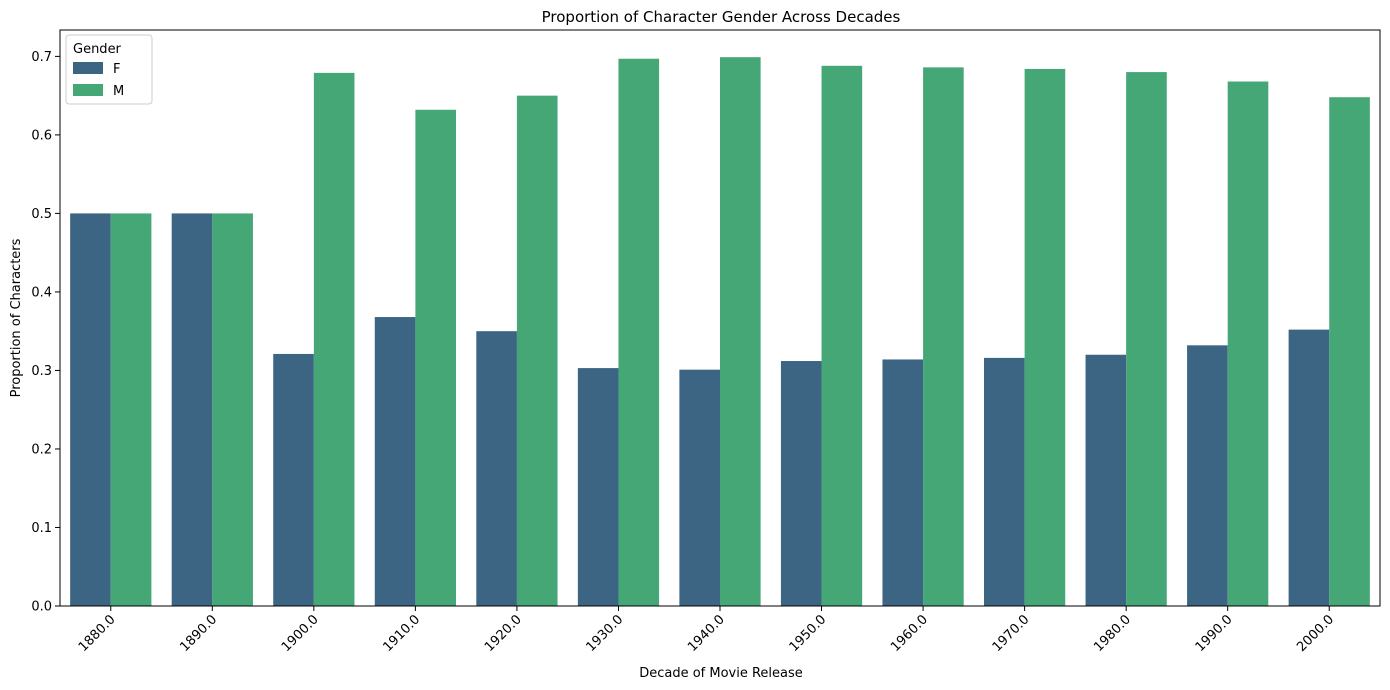 This screenshot has width=1390, height=690. Describe the element at coordinates (16, 317) in the screenshot. I see `y-axis-title: Proportion of Characters` at that location.